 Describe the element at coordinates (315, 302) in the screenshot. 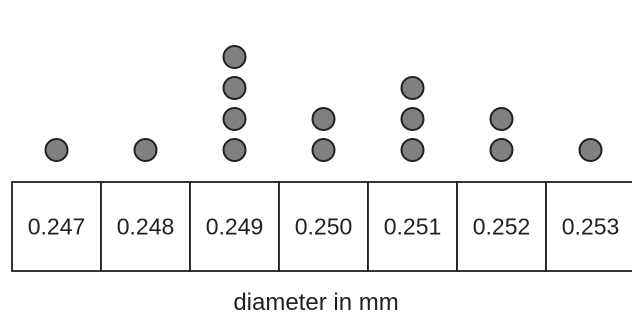

I see `x-axis-title: diameter in mm` at that location.